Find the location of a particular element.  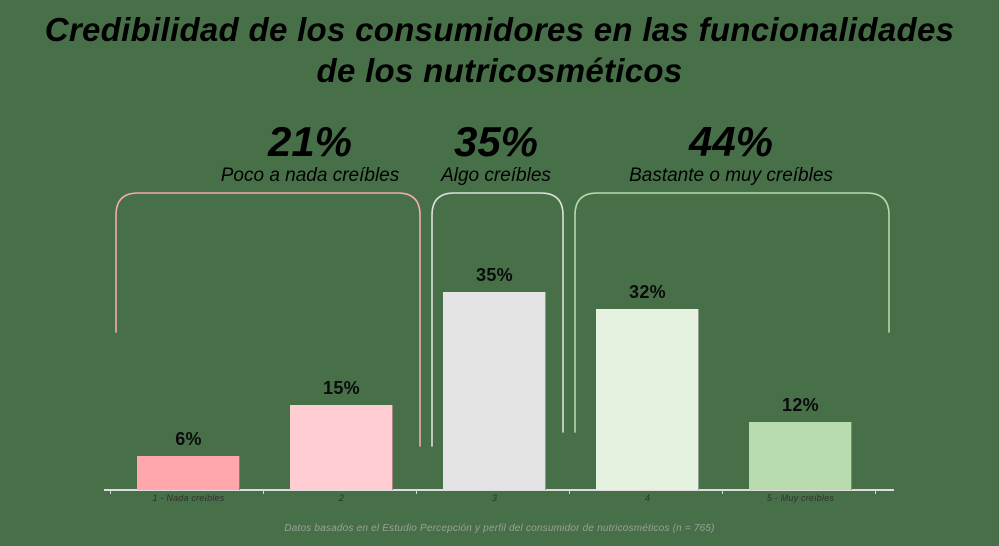

group-label: Poco a nada creíbles is located at coordinates (310, 176).